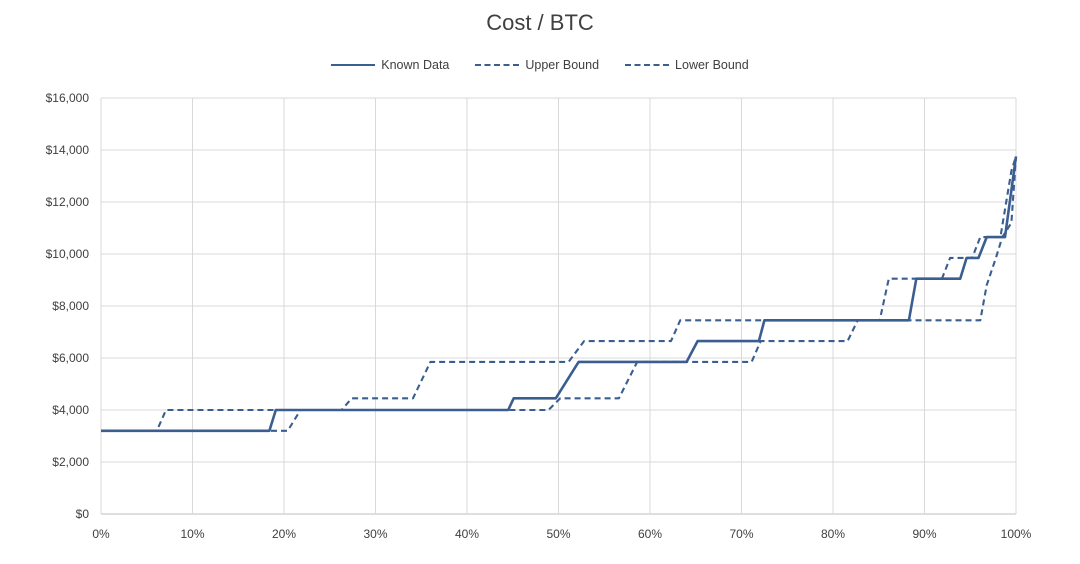  Describe the element at coordinates (83, 514) in the screenshot. I see `y-tick-label: $0` at that location.